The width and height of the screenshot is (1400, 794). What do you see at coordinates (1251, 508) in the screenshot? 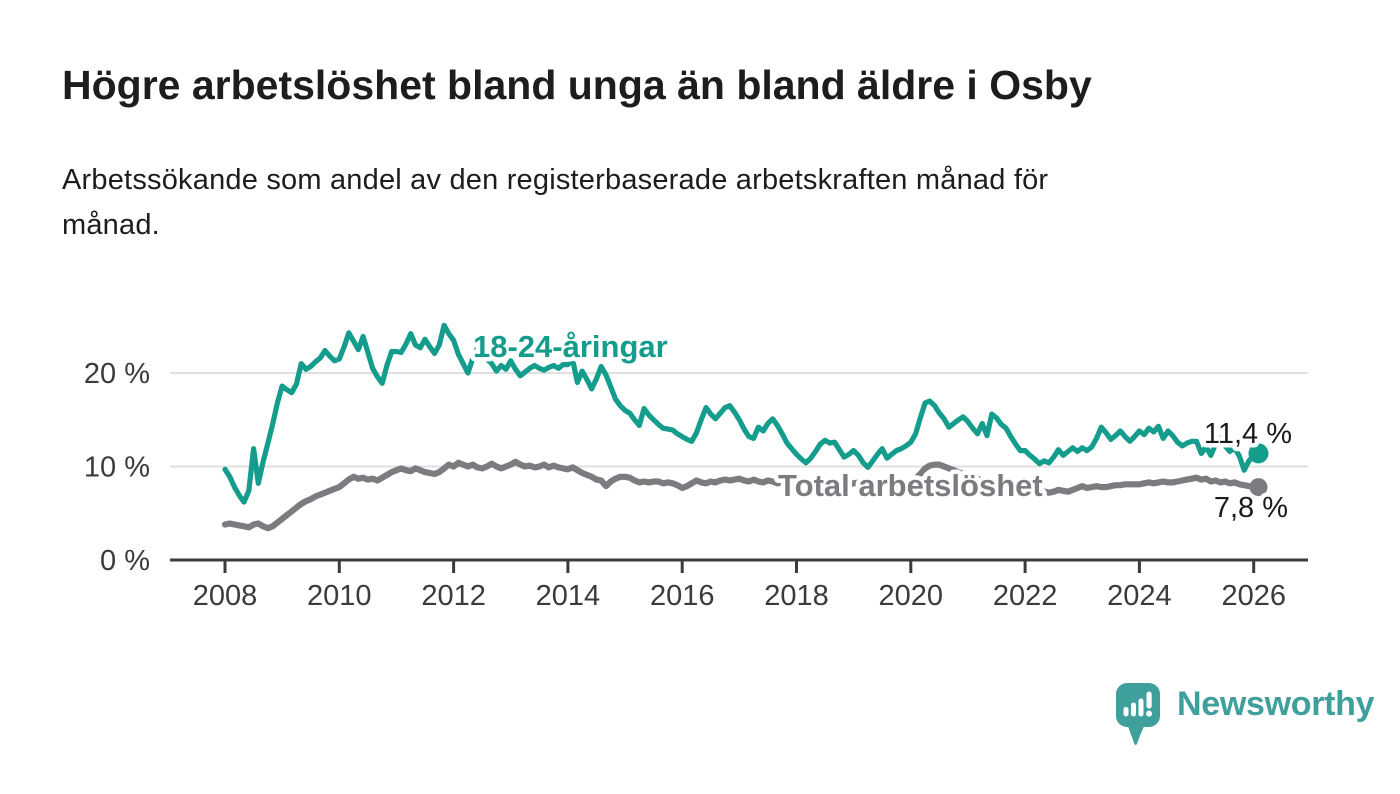
I see `end-value-label-total: 7,8 %` at bounding box center [1251, 508].